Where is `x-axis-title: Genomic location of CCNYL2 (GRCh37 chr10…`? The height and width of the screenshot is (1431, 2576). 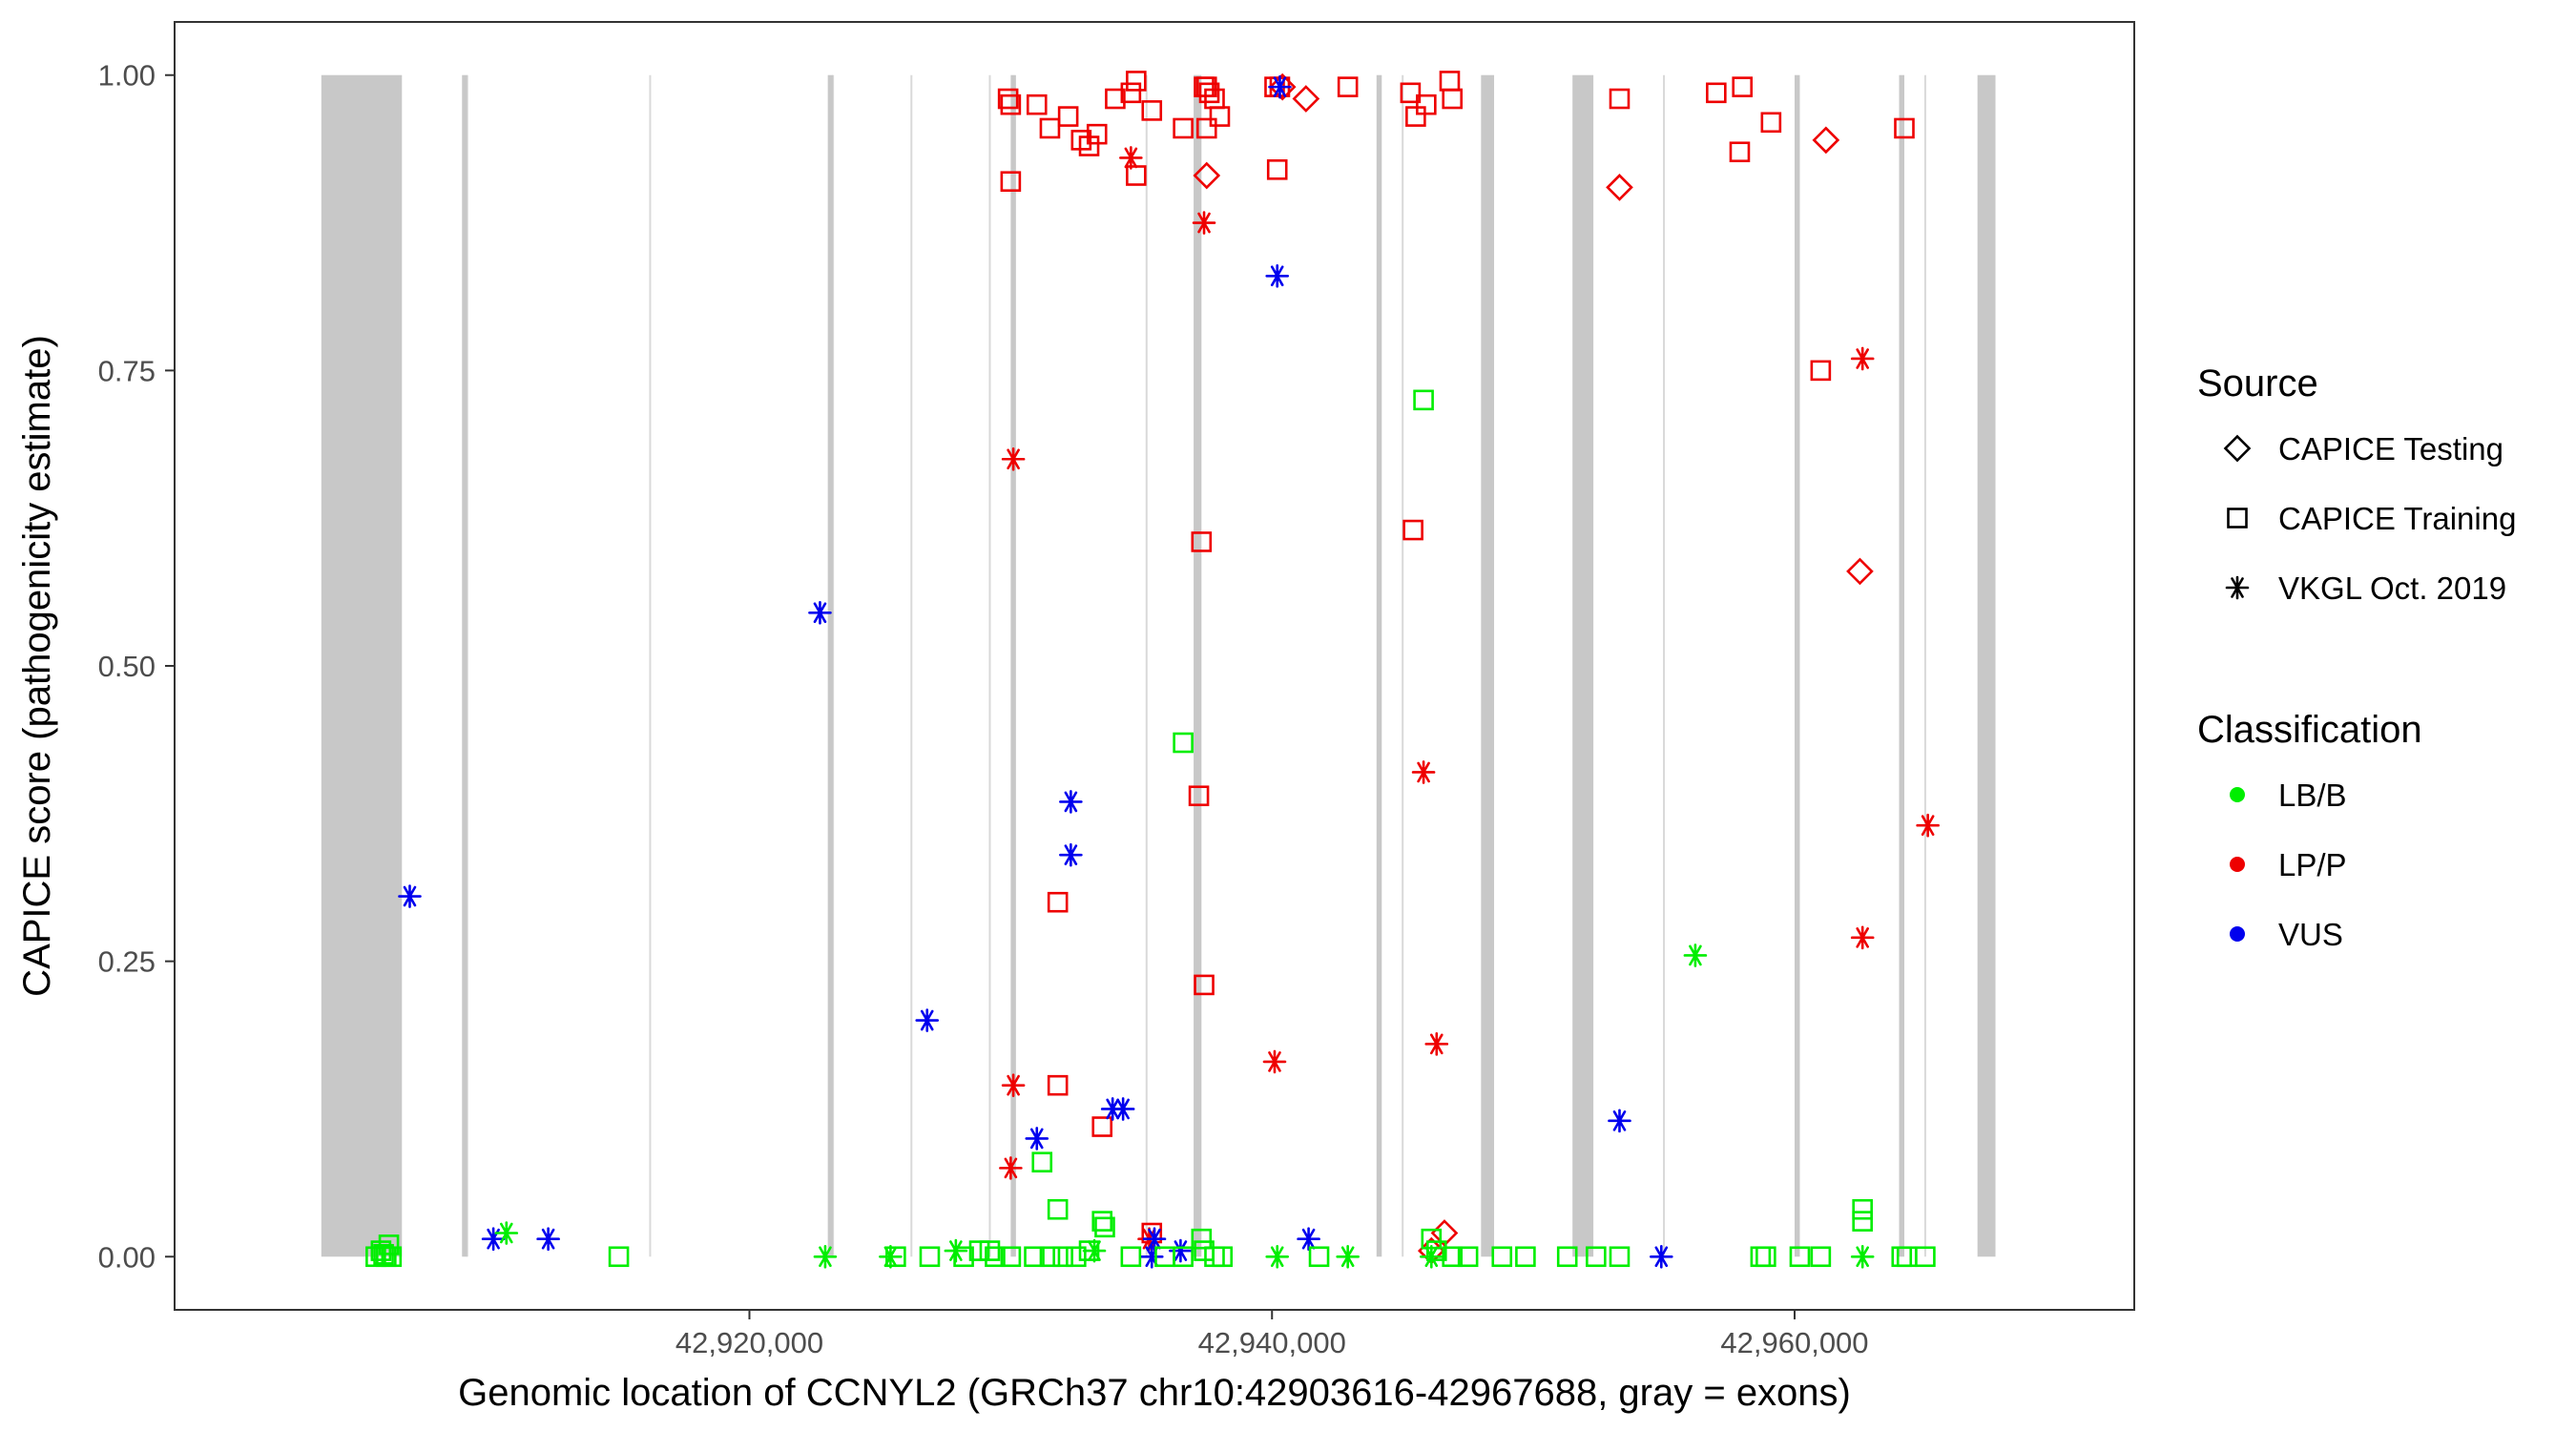
x-axis-title: Genomic location of CCNYL2 (GRCh37 chr10… is located at coordinates (1154, 1393).